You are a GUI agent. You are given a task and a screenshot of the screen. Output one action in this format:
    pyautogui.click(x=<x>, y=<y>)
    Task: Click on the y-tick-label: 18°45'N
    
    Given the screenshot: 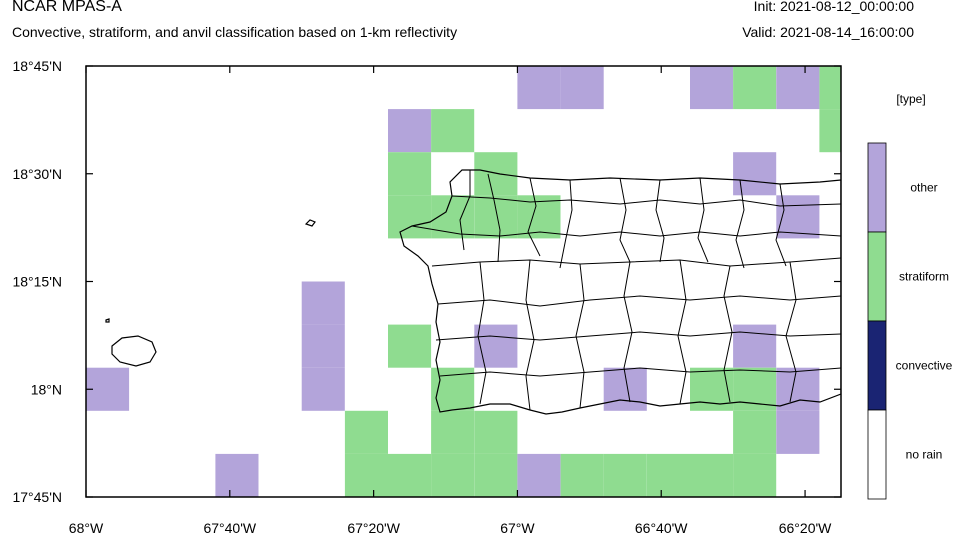 What is the action you would take?
    pyautogui.click(x=37, y=66)
    